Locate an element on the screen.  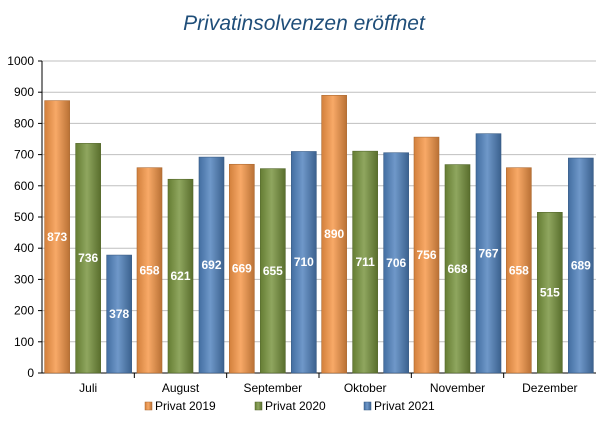
data-label: 736 is located at coordinates (88, 258).